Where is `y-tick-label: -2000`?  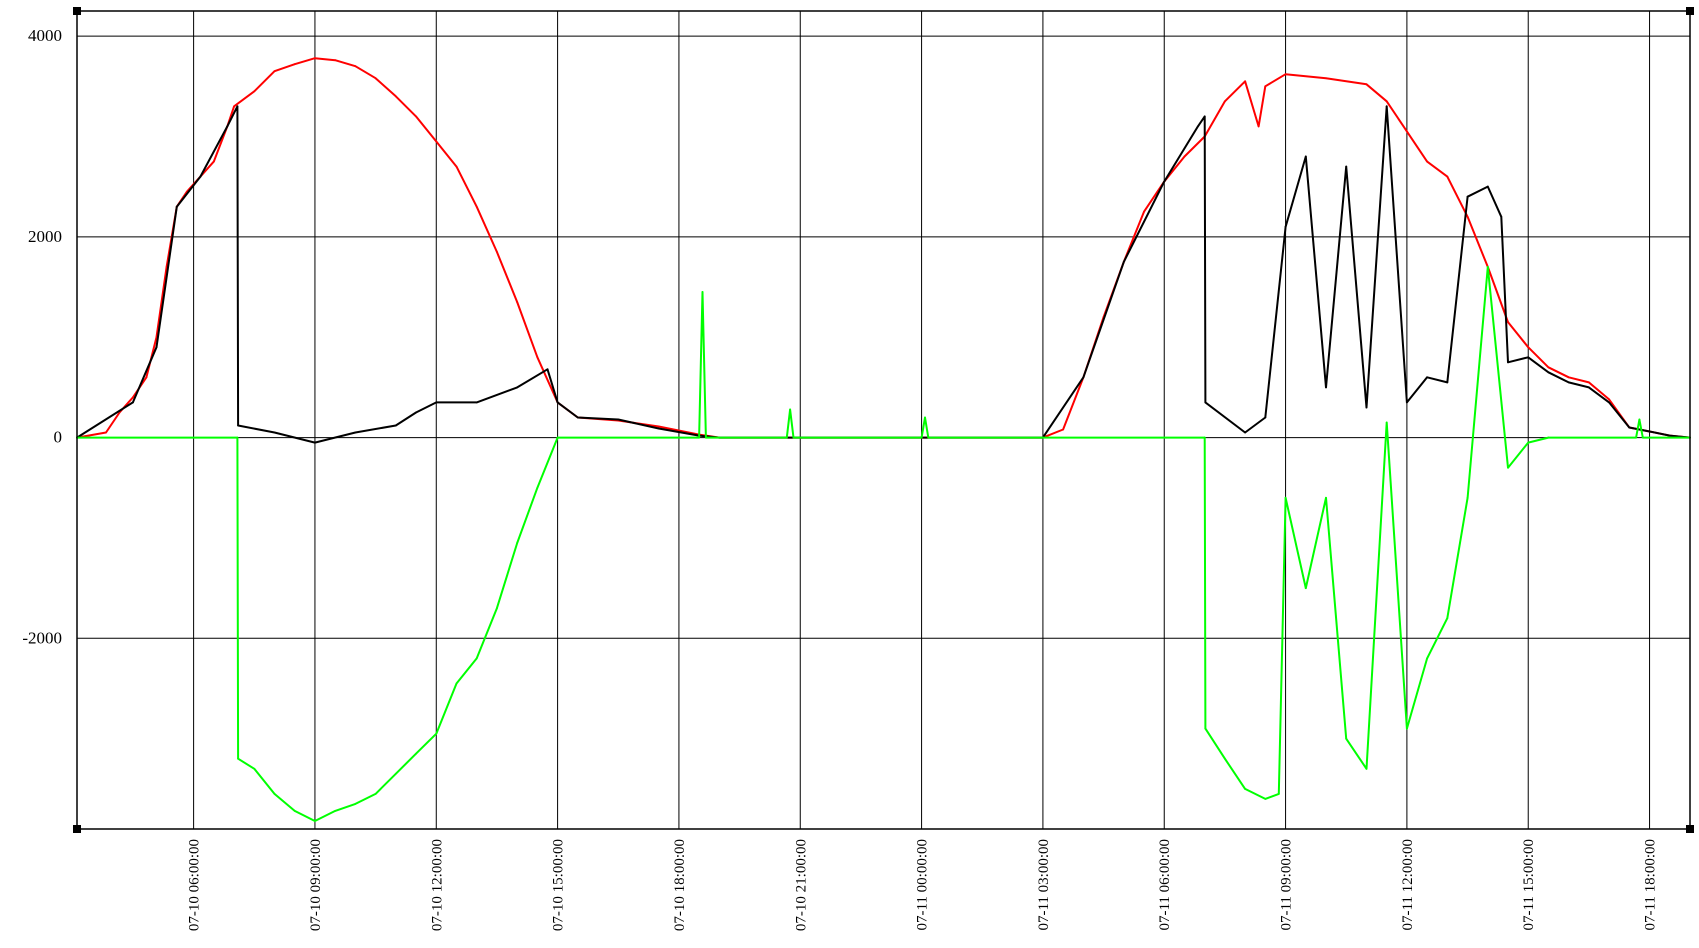 y-tick-label: -2000 is located at coordinates (42, 637).